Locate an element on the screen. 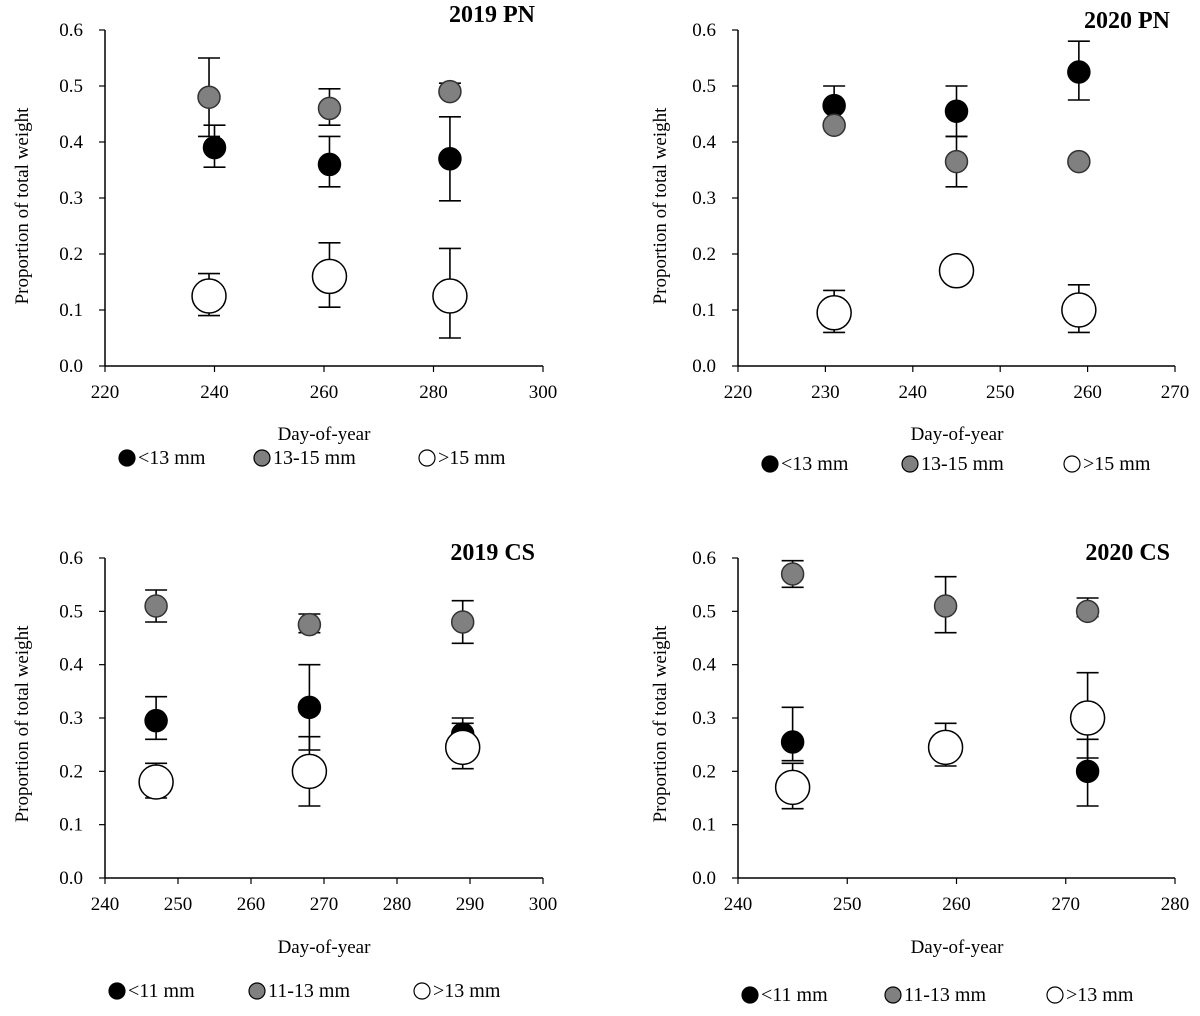 This screenshot has height=1016, width=1200. x-tick-label: 220 is located at coordinates (738, 392).